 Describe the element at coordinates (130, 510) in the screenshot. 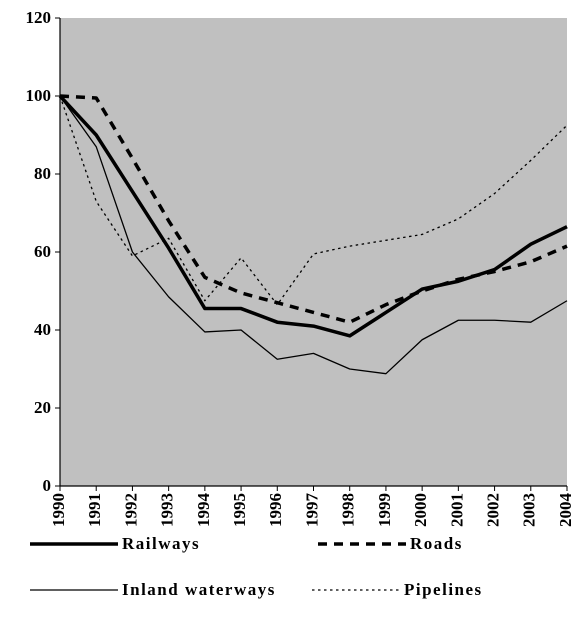

I see `x-tick-label: 1992` at that location.